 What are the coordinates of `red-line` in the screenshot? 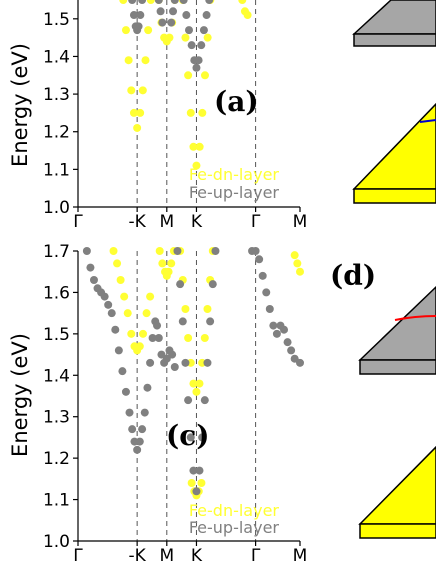 It's located at (415, 318).